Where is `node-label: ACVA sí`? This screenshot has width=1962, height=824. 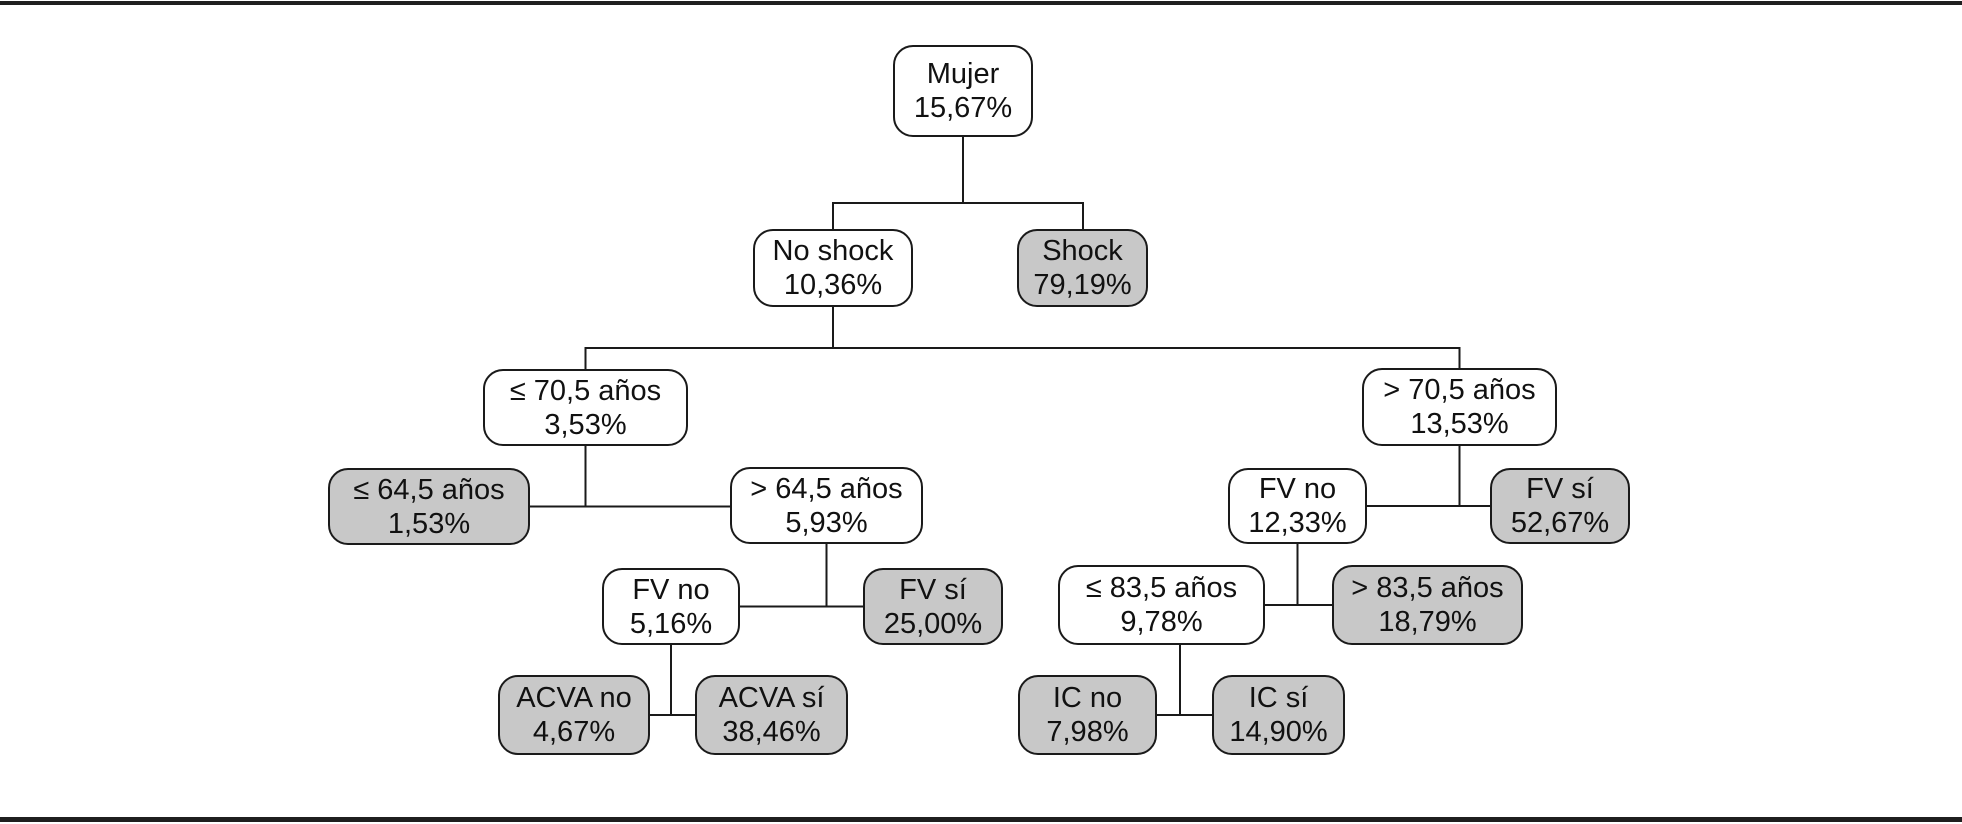
node-label: ACVA sí is located at coordinates (771, 698).